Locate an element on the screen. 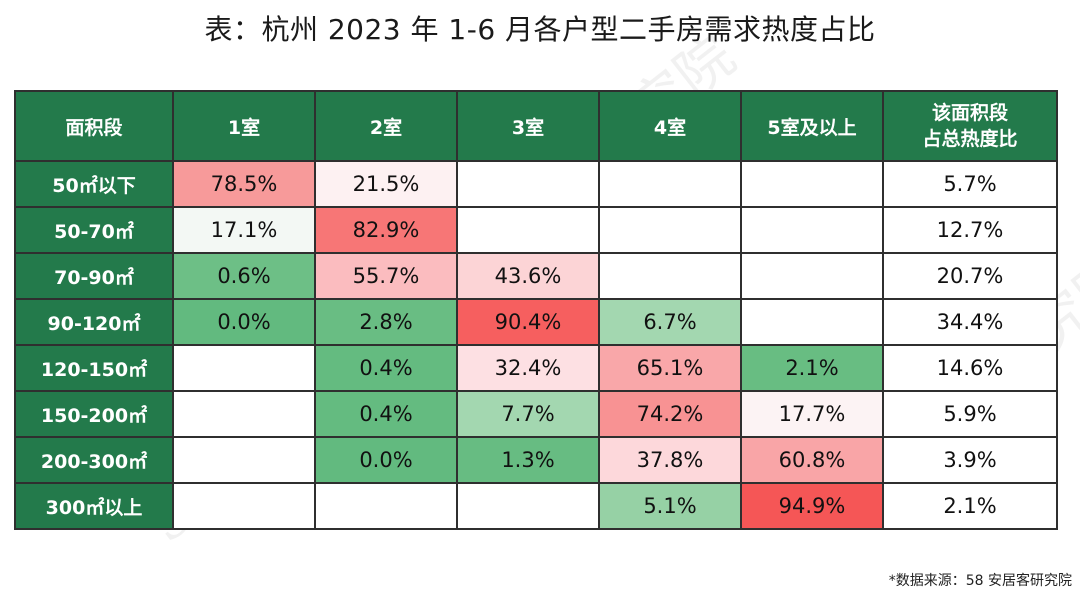 This screenshot has height=600, width=1080. header-row: 面积段 1室 2室 3室 4室 5室及以上 该面积段 占总热度比 is located at coordinates (536, 126).